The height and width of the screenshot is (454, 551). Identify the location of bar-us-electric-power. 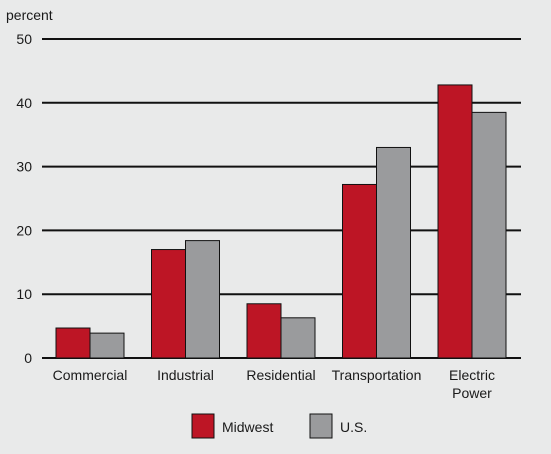
(489, 235).